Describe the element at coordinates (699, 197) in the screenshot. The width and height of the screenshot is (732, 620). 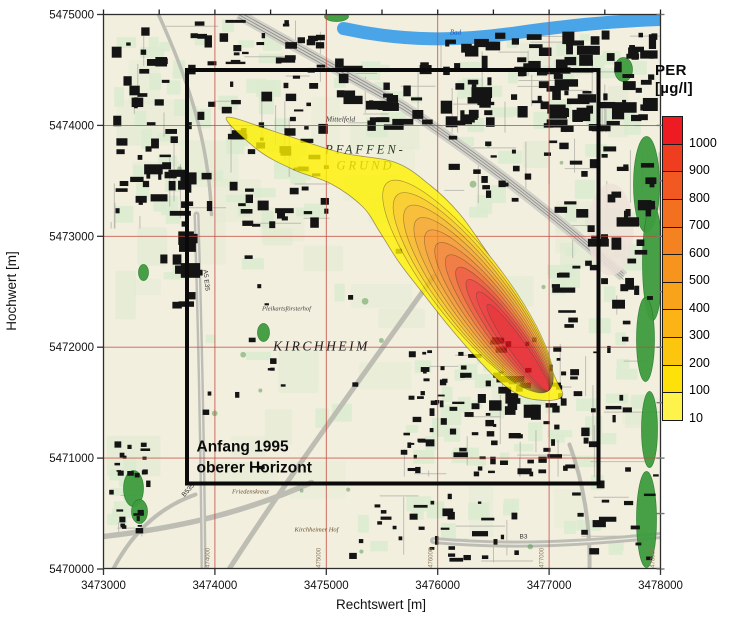
I see `legend-level-label: 800` at that location.